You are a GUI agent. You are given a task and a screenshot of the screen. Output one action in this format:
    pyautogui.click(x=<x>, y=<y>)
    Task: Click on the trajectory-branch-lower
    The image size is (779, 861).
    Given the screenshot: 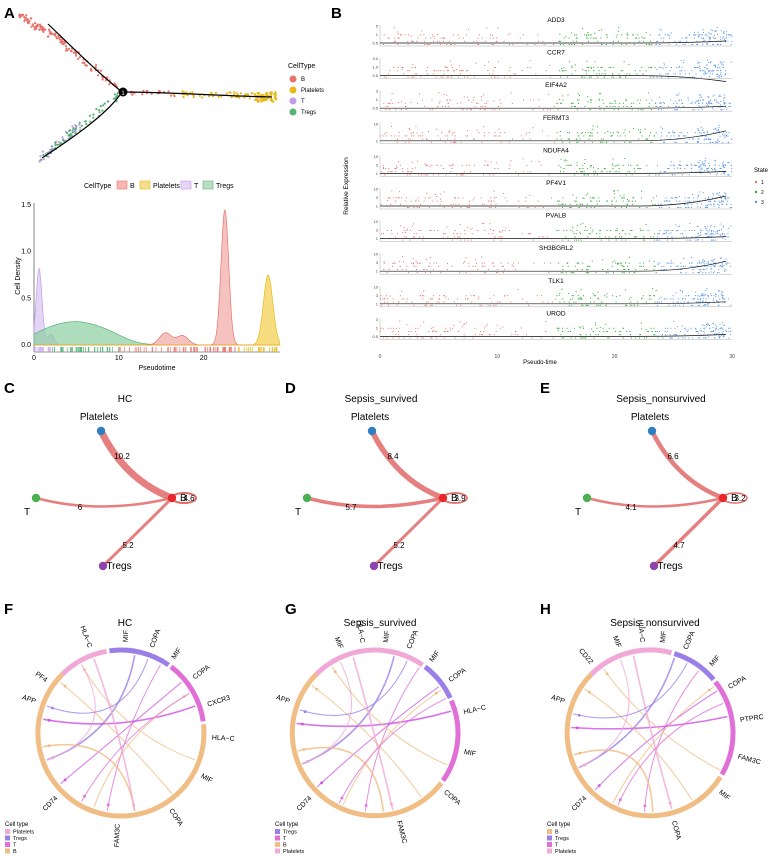 What is the action you would take?
    pyautogui.click(x=82, y=125)
    